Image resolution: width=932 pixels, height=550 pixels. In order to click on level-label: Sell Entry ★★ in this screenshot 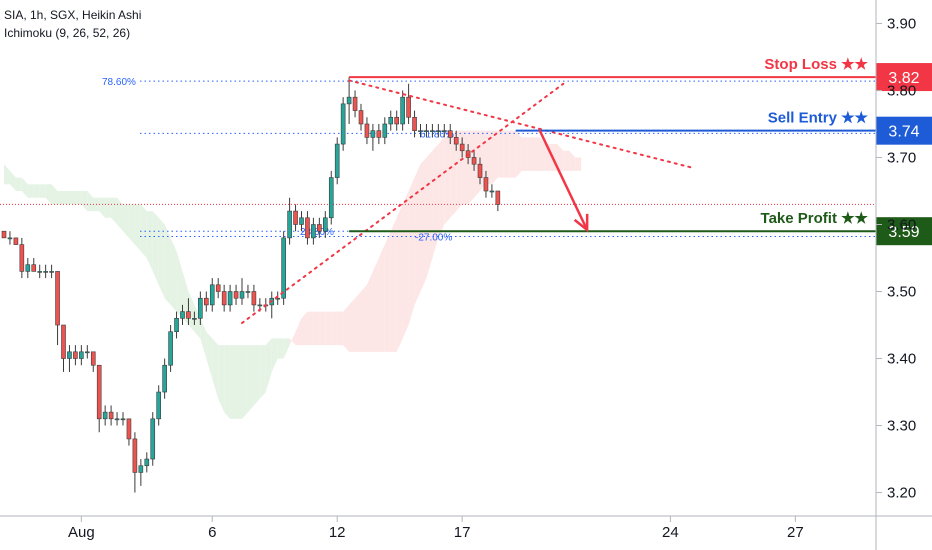, I will do `click(818, 118)`.